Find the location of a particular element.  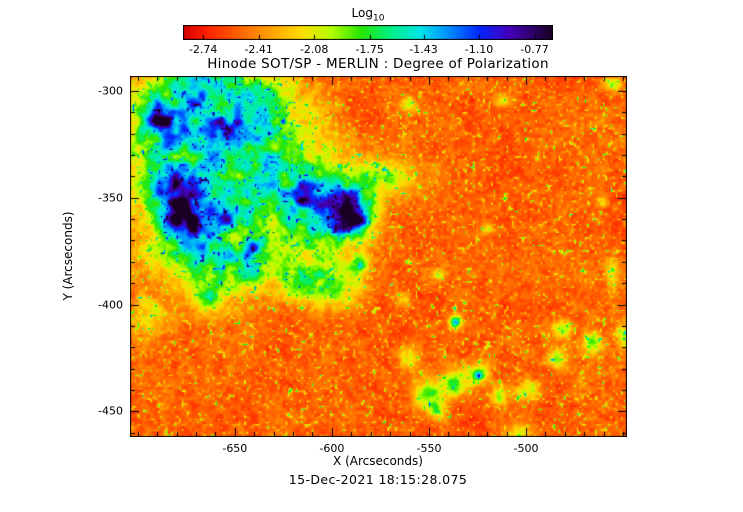

y-axis-label: Y (Arcseconds) is located at coordinates (68, 256).